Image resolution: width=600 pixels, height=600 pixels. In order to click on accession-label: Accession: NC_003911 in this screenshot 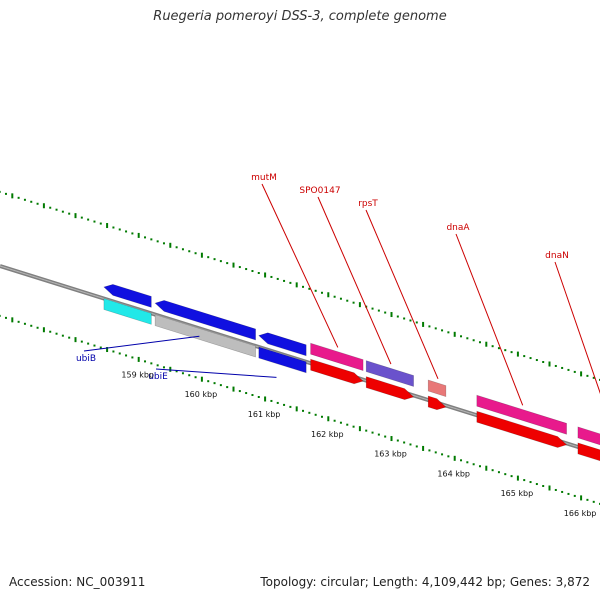, I will do `click(77, 582)`.